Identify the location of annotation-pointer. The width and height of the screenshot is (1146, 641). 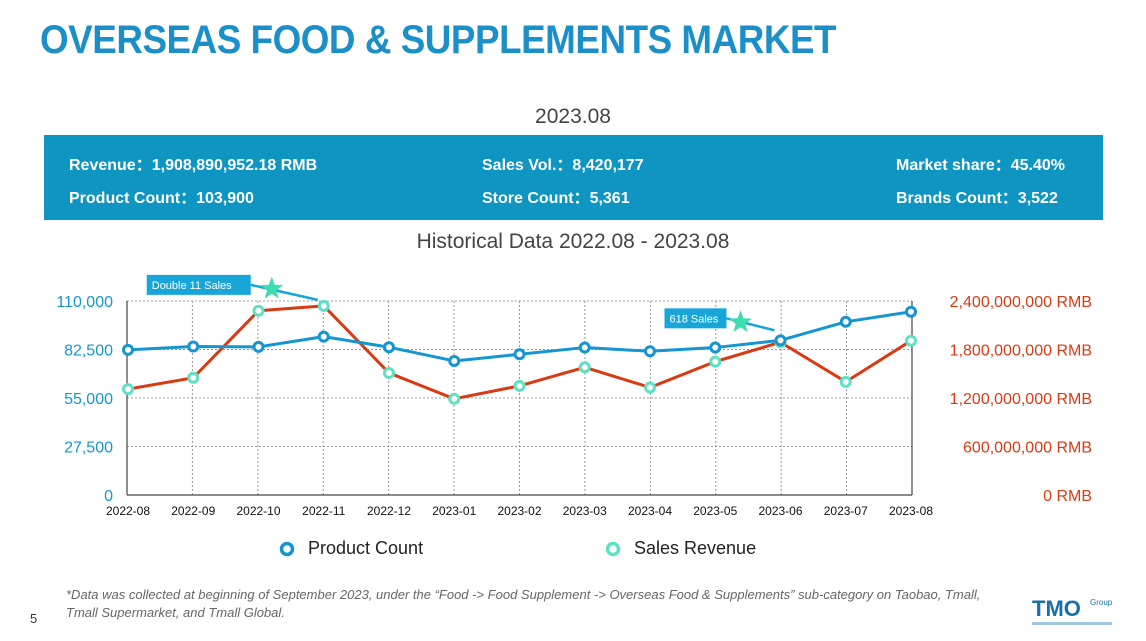
(284, 292).